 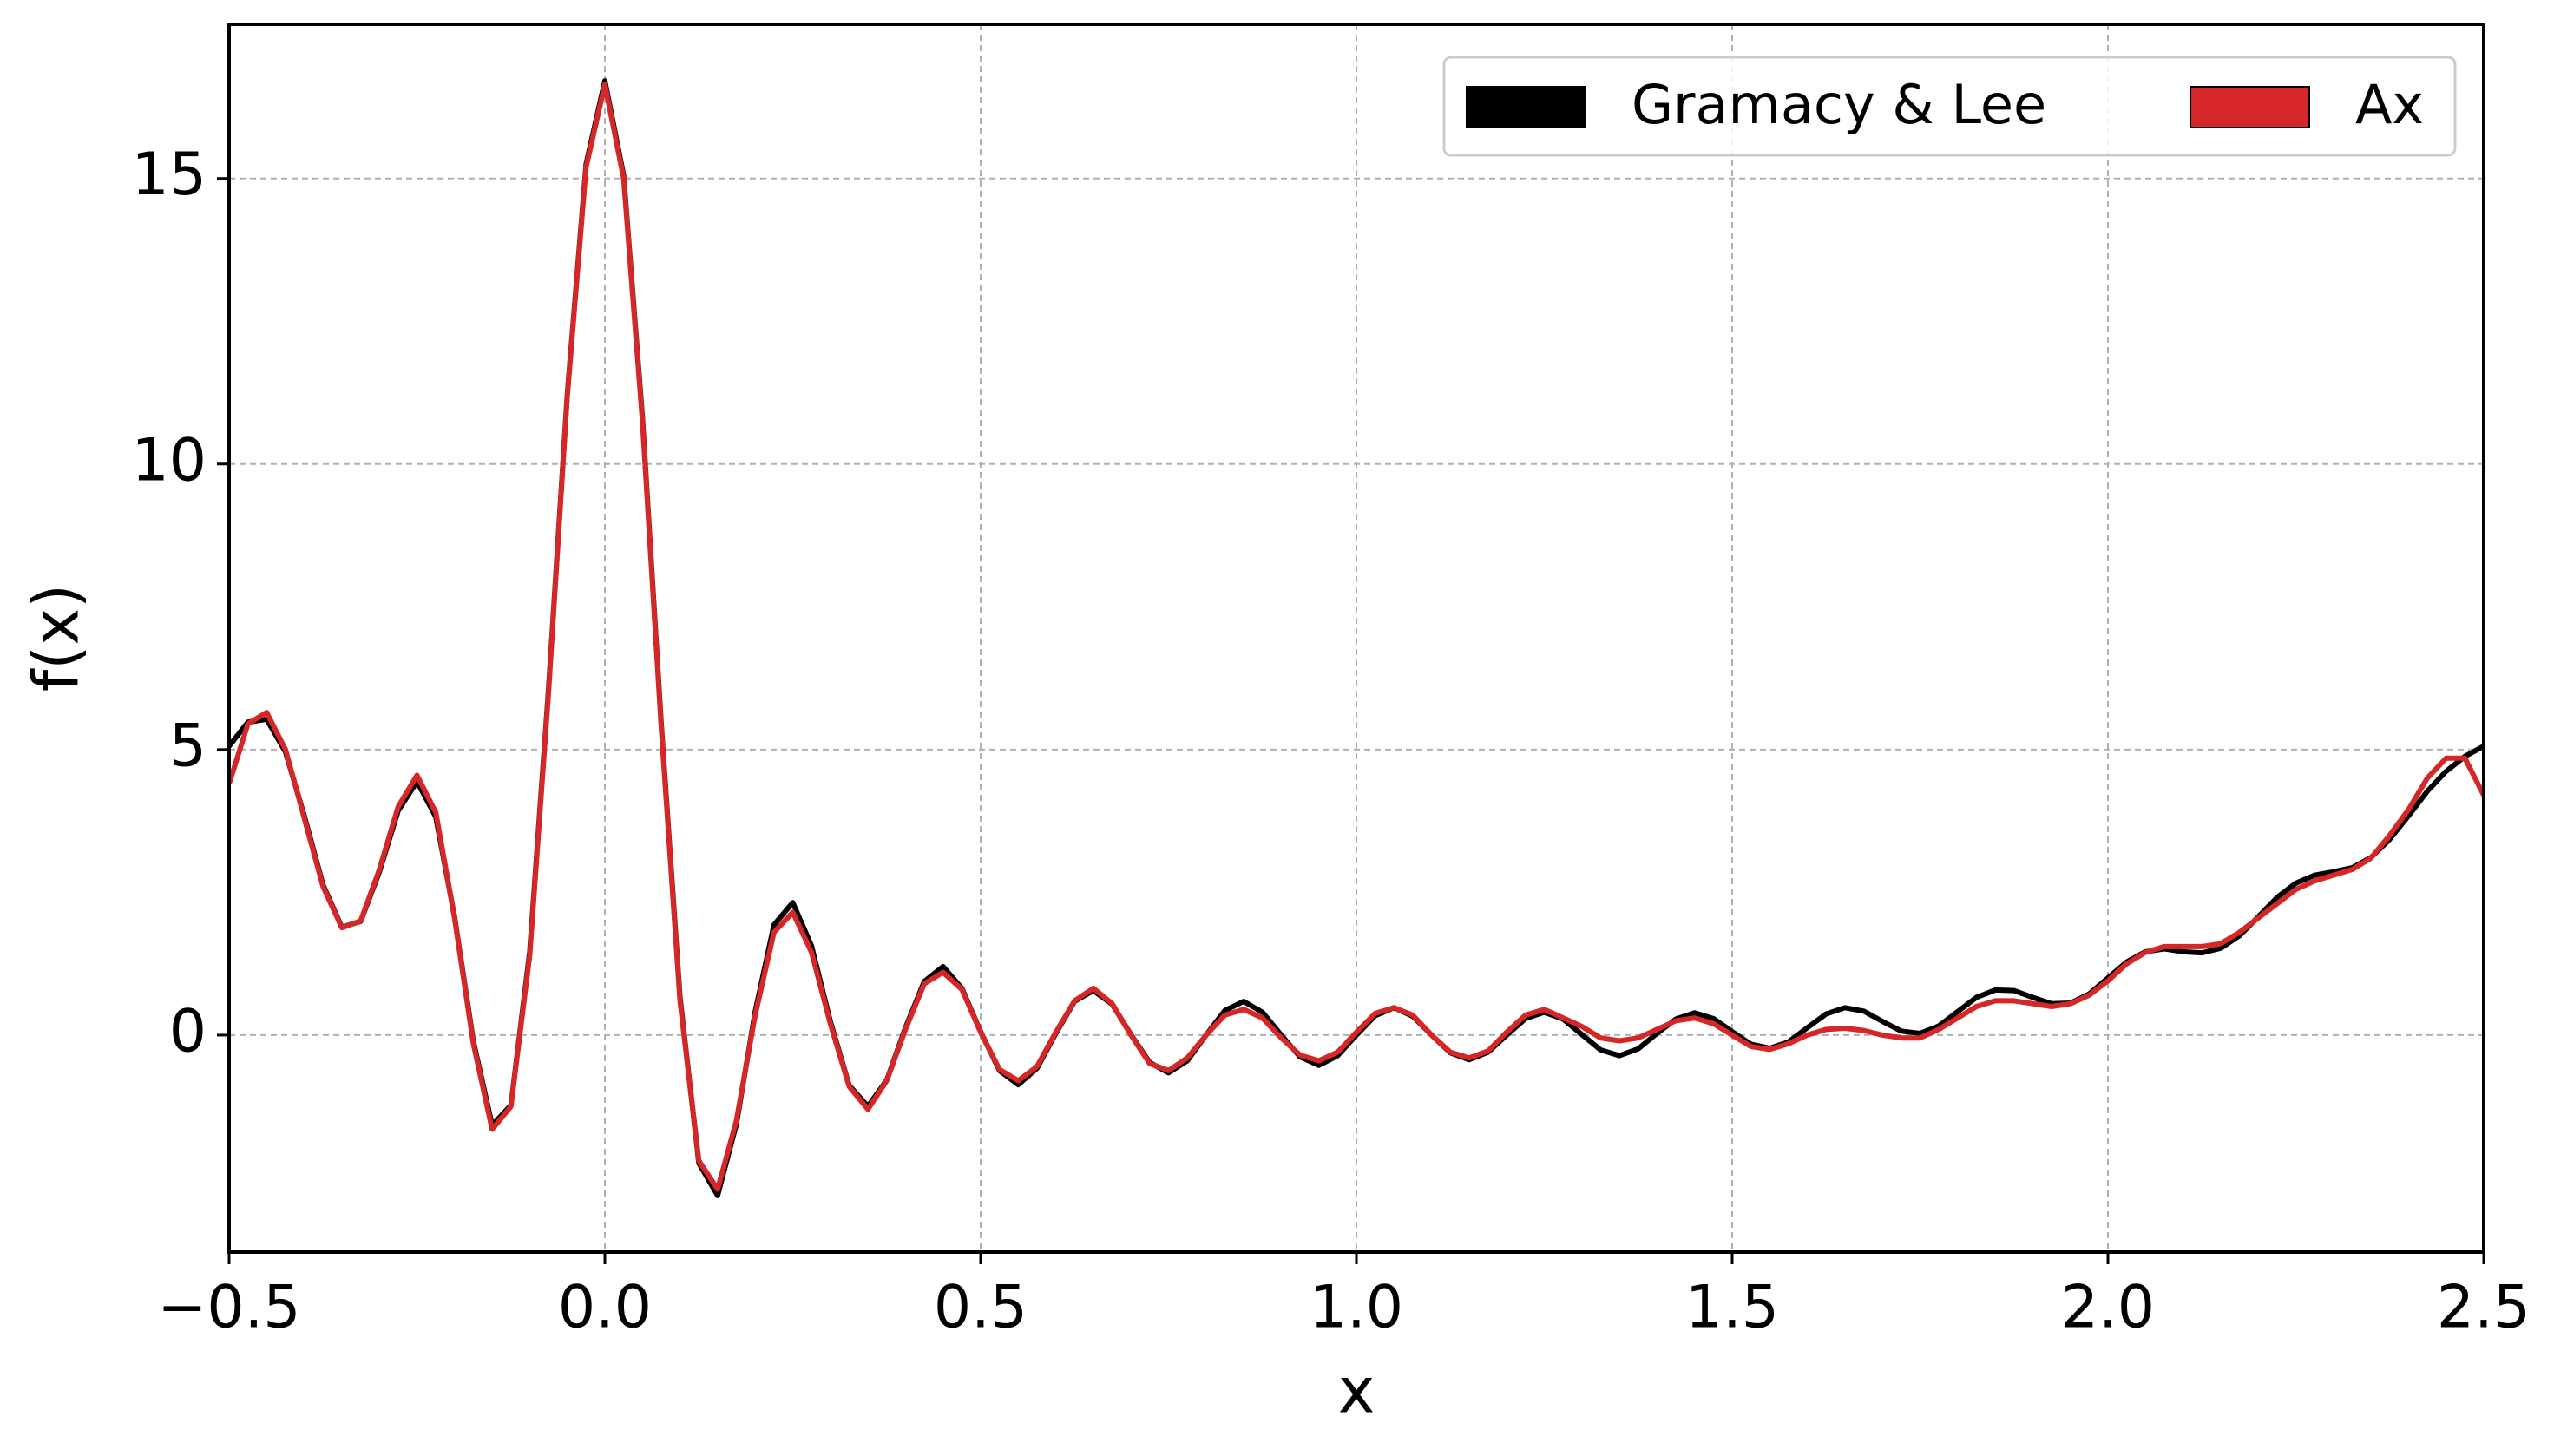 What do you see at coordinates (2108, 1308) in the screenshot?
I see `x-tick-label: 2.0` at bounding box center [2108, 1308].